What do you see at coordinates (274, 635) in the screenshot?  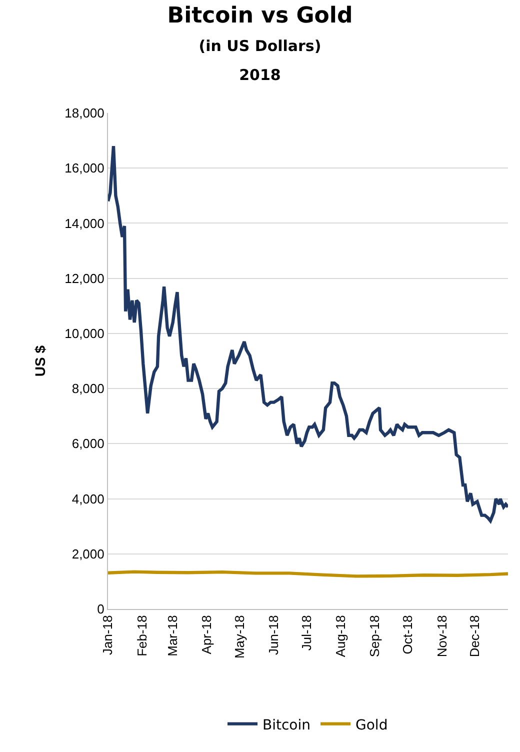 I see `x-tick-label: Jun-18` at bounding box center [274, 635].